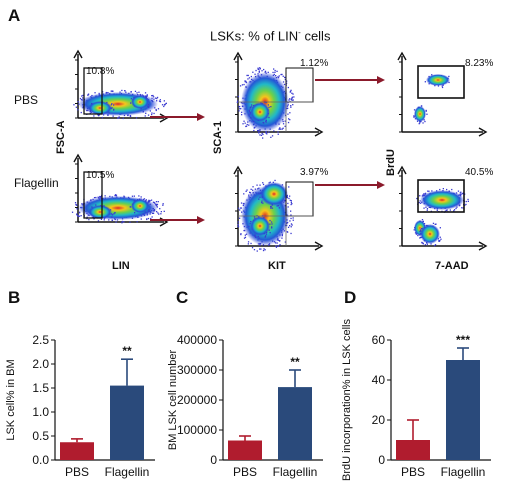 Image resolution: width=520 pixels, height=492 pixels. Describe the element at coordinates (173, 400) in the screenshot. I see `y-axis-label: BM LSK cell number` at that location.